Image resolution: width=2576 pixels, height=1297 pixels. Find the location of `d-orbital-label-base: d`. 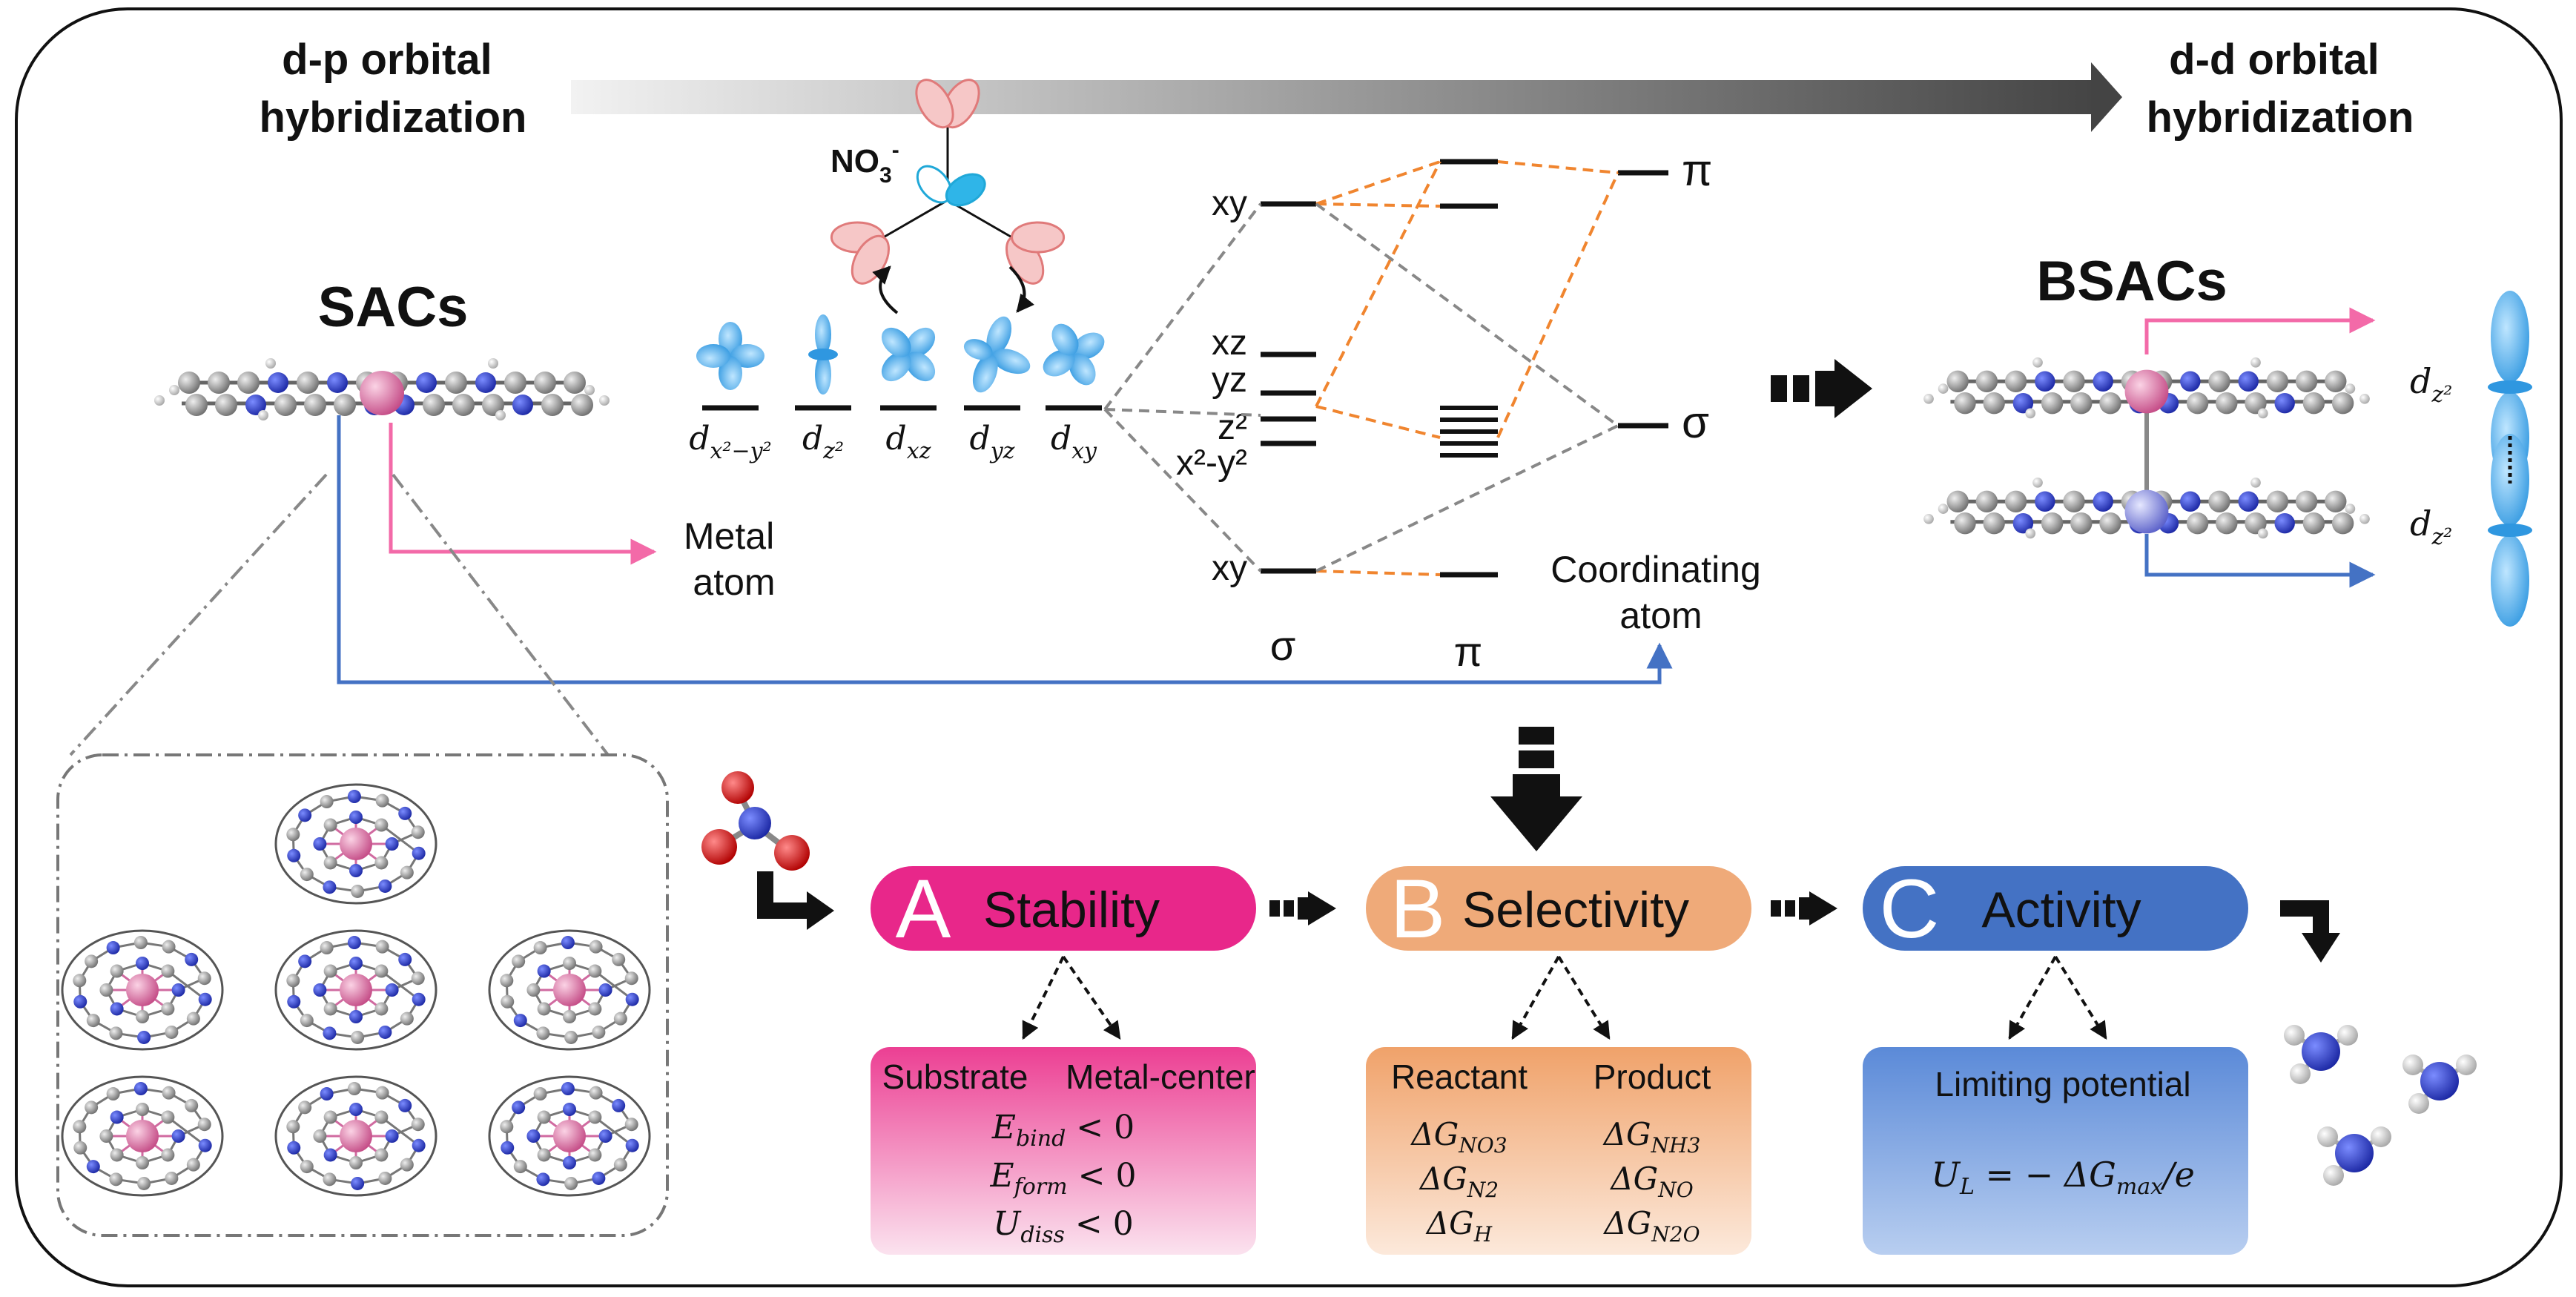

d-orbital-label-base: d is located at coordinates (1061, 439).